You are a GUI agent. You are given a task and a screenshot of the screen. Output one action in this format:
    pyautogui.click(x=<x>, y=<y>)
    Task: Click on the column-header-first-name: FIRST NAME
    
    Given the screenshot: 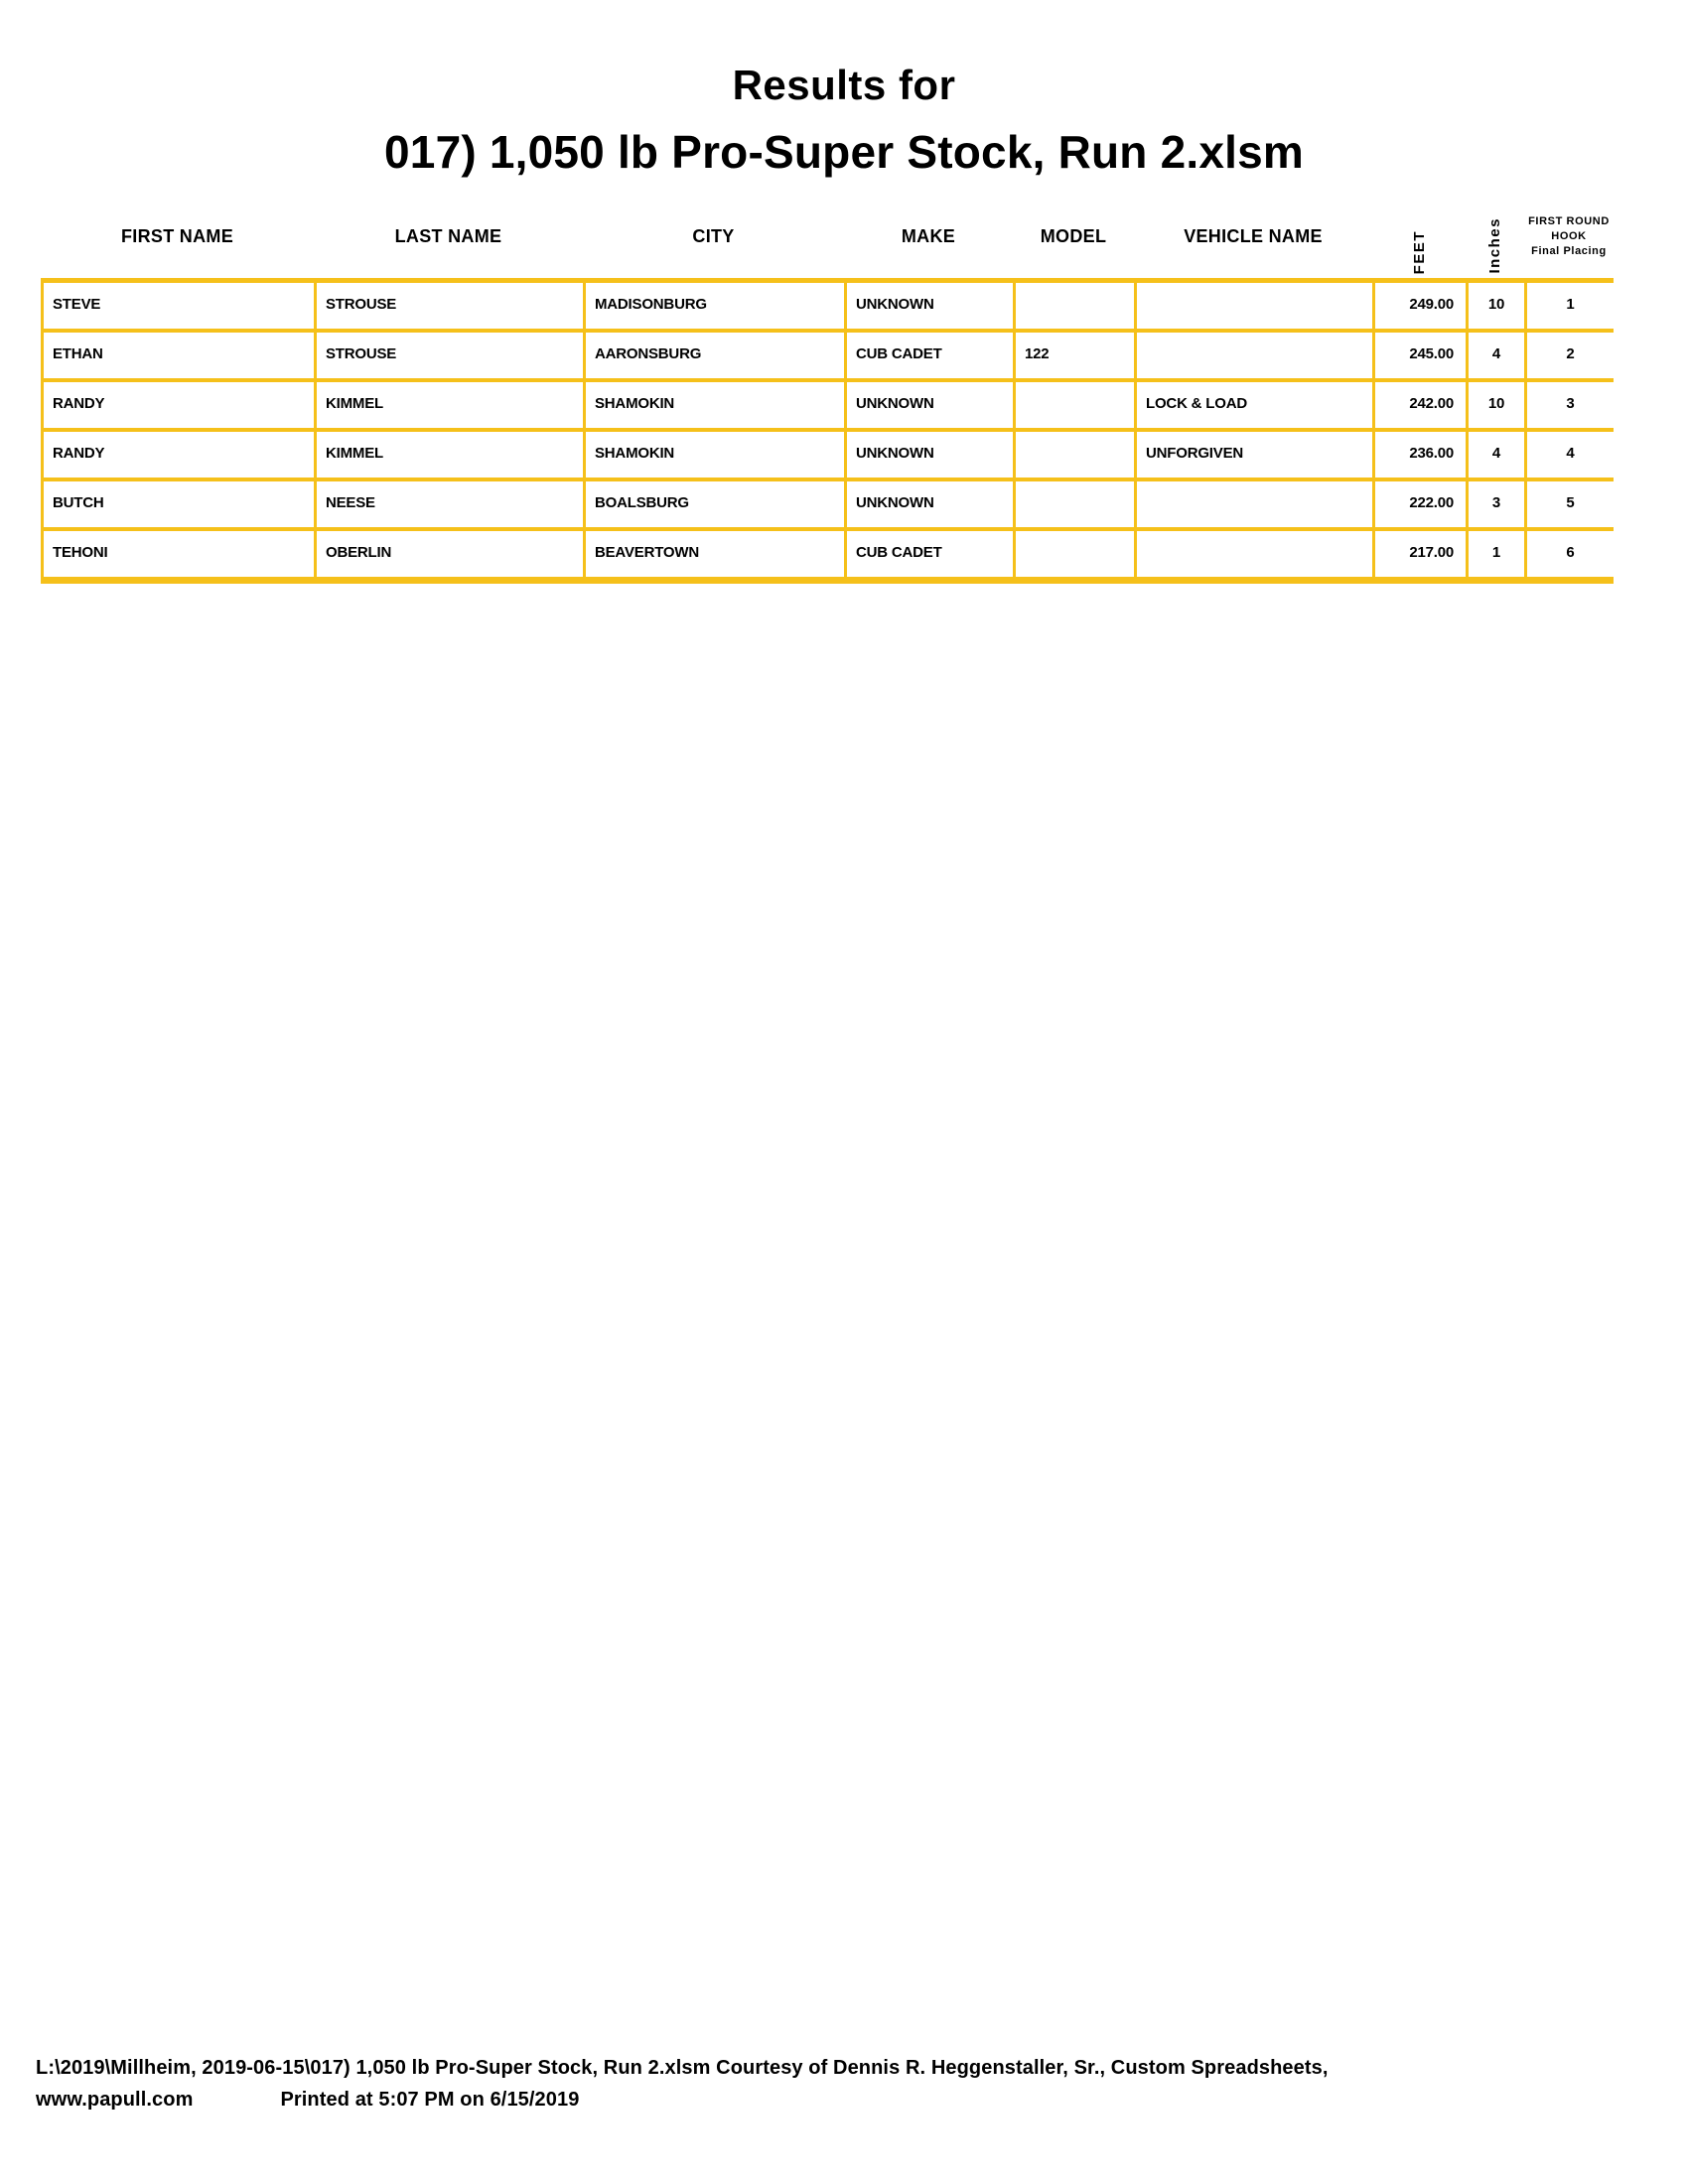 What is the action you would take?
    pyautogui.click(x=177, y=236)
    